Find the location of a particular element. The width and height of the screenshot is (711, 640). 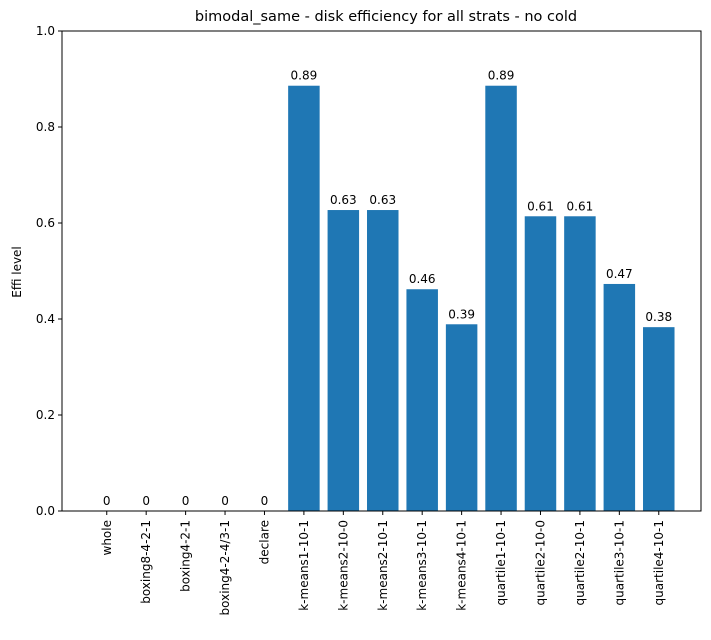

x-tick-label: boxing8-4-2-1 is located at coordinates (146, 562).